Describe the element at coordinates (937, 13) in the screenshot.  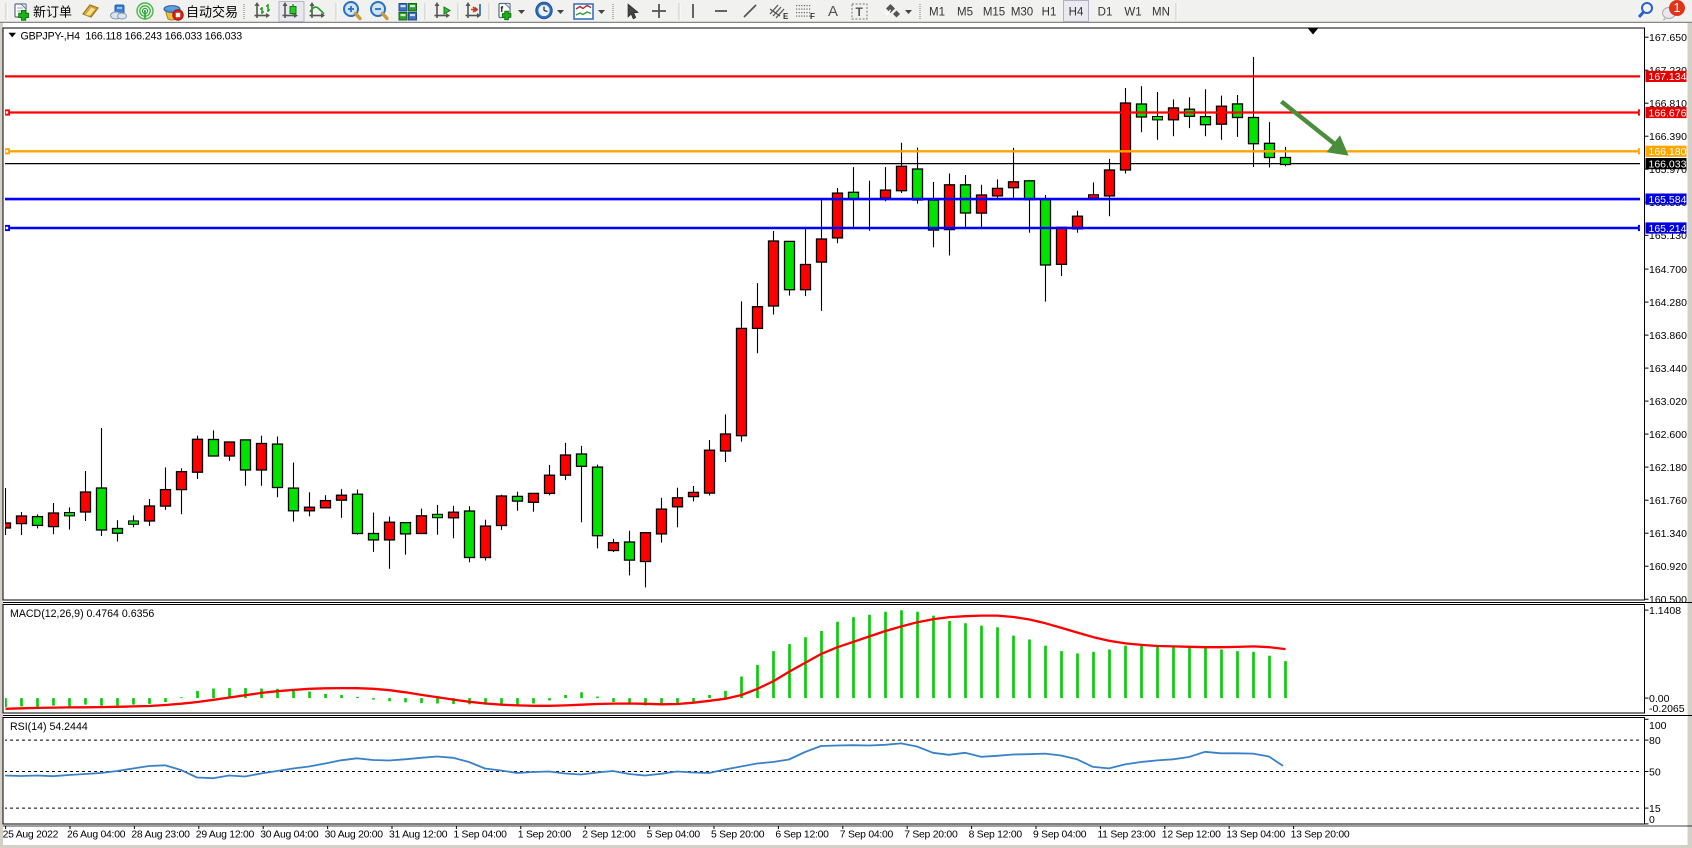
I see `svg-text: M1` at that location.